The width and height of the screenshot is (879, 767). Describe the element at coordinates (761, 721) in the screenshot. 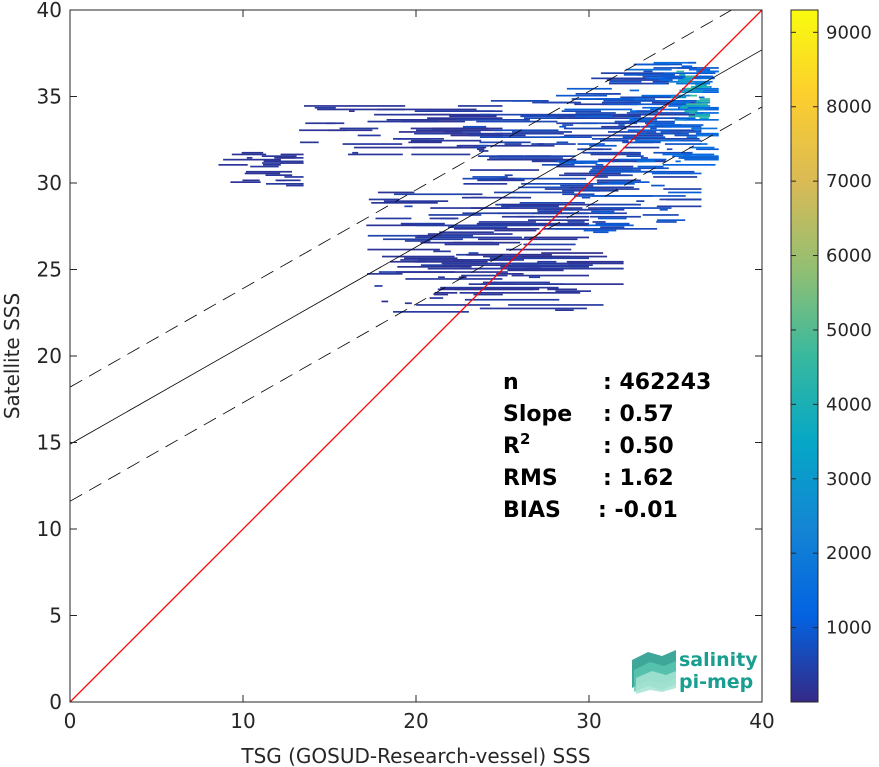

I see `x-tick-label: 40` at that location.